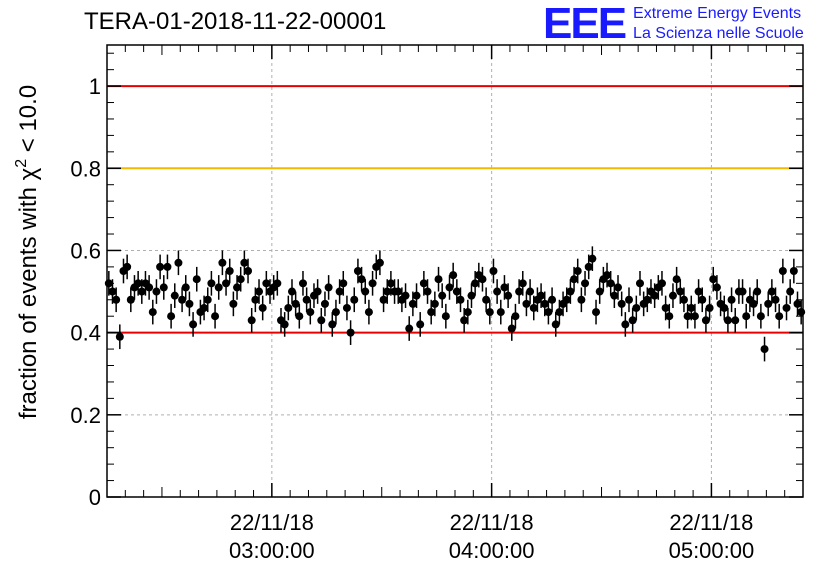  What do you see at coordinates (85, 333) in the screenshot?
I see `y-tick-label: 0.4` at bounding box center [85, 333].